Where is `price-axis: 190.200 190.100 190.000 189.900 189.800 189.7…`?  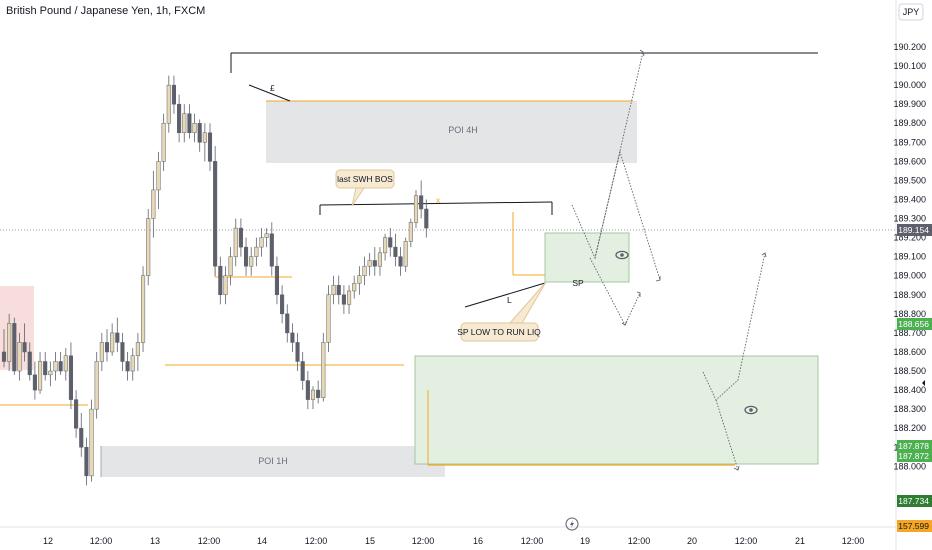
price-axis: 190.200 190.100 190.000 189.900 189.800 189.7… is located at coordinates (912, 287).